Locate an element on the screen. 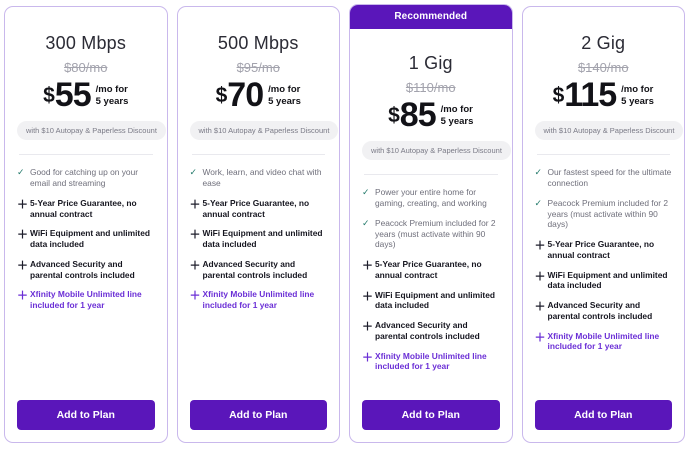 The width and height of the screenshot is (689, 451). original-price: $80/mo is located at coordinates (86, 67).